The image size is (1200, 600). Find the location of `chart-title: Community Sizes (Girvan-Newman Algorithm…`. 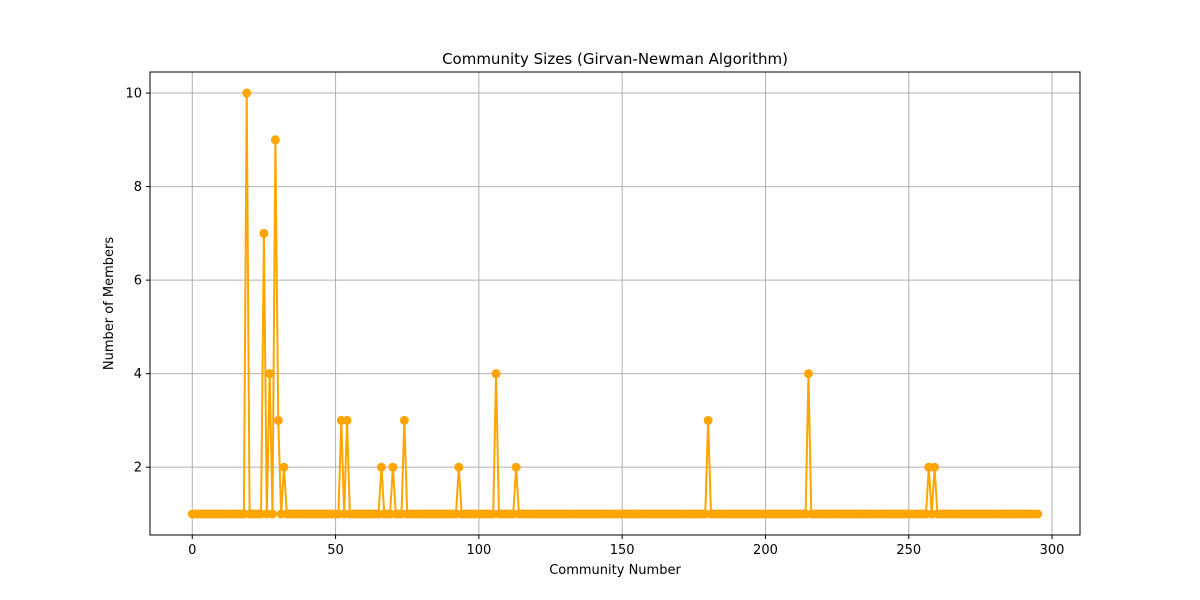

chart-title: Community Sizes (Girvan-Newman Algorithm… is located at coordinates (615, 59).